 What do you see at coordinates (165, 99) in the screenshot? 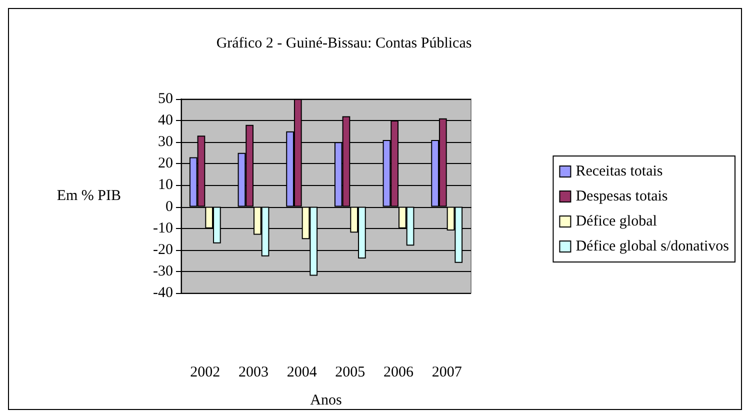
I see `y-tick-label: 50` at bounding box center [165, 99].